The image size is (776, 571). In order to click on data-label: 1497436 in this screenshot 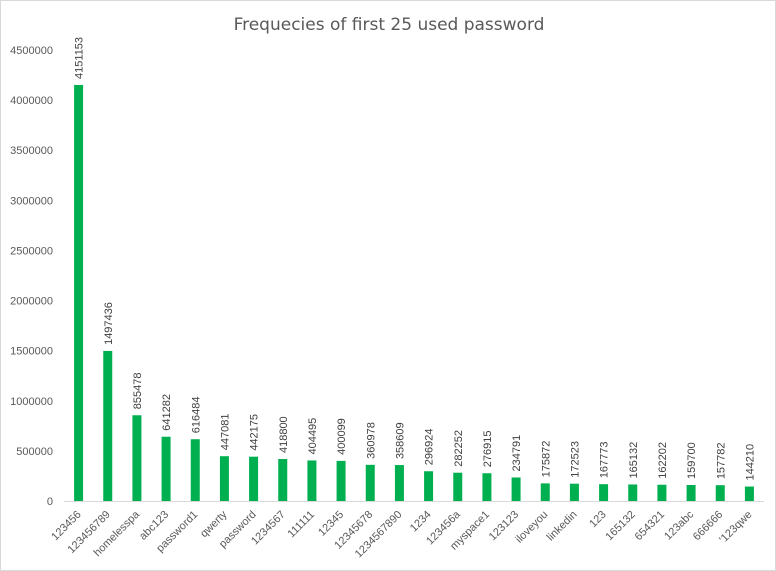, I will do `click(109, 323)`.